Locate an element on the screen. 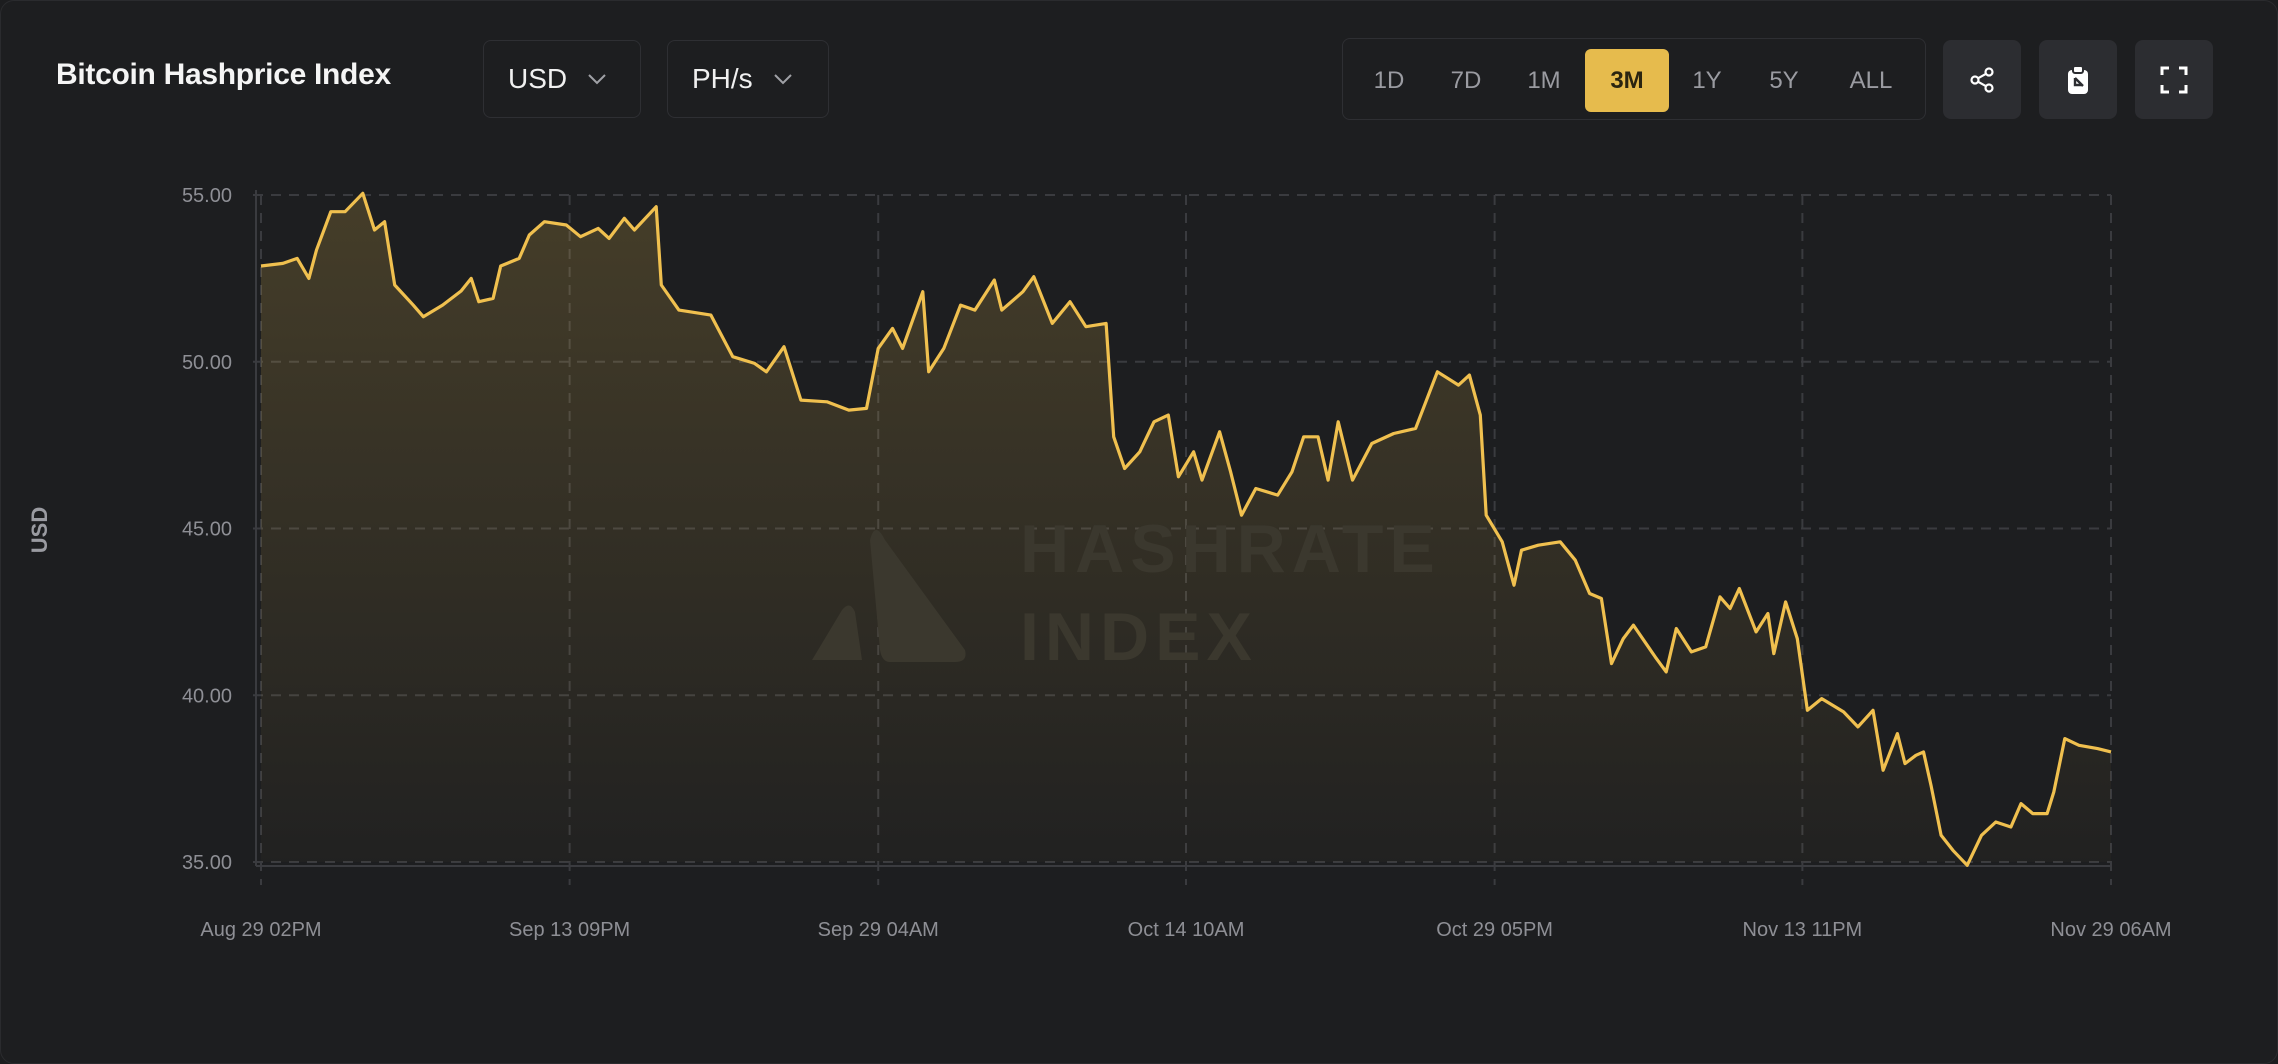 This screenshot has width=2278, height=1064. clipboard-icon is located at coordinates (2078, 79).